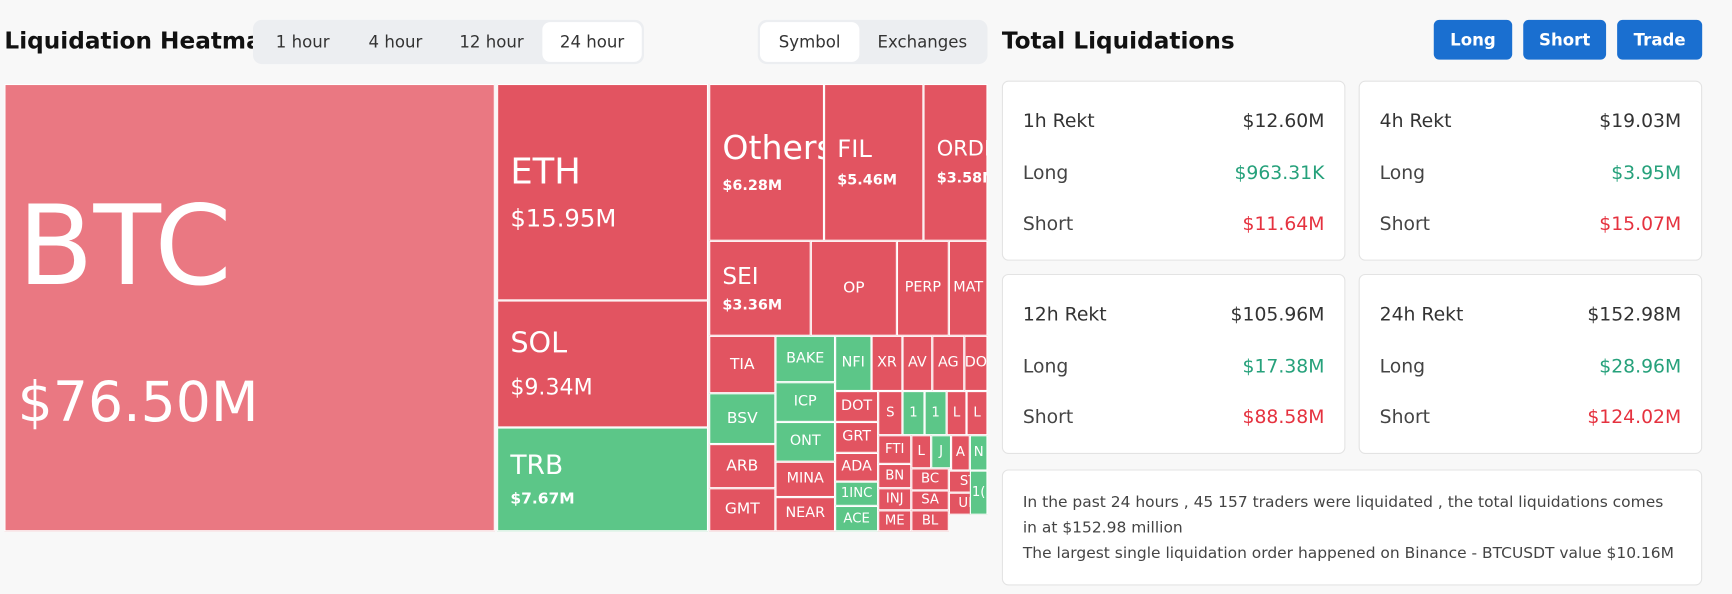 The height and width of the screenshot is (594, 1732). I want to click on tile-label: FTI, so click(895, 448).